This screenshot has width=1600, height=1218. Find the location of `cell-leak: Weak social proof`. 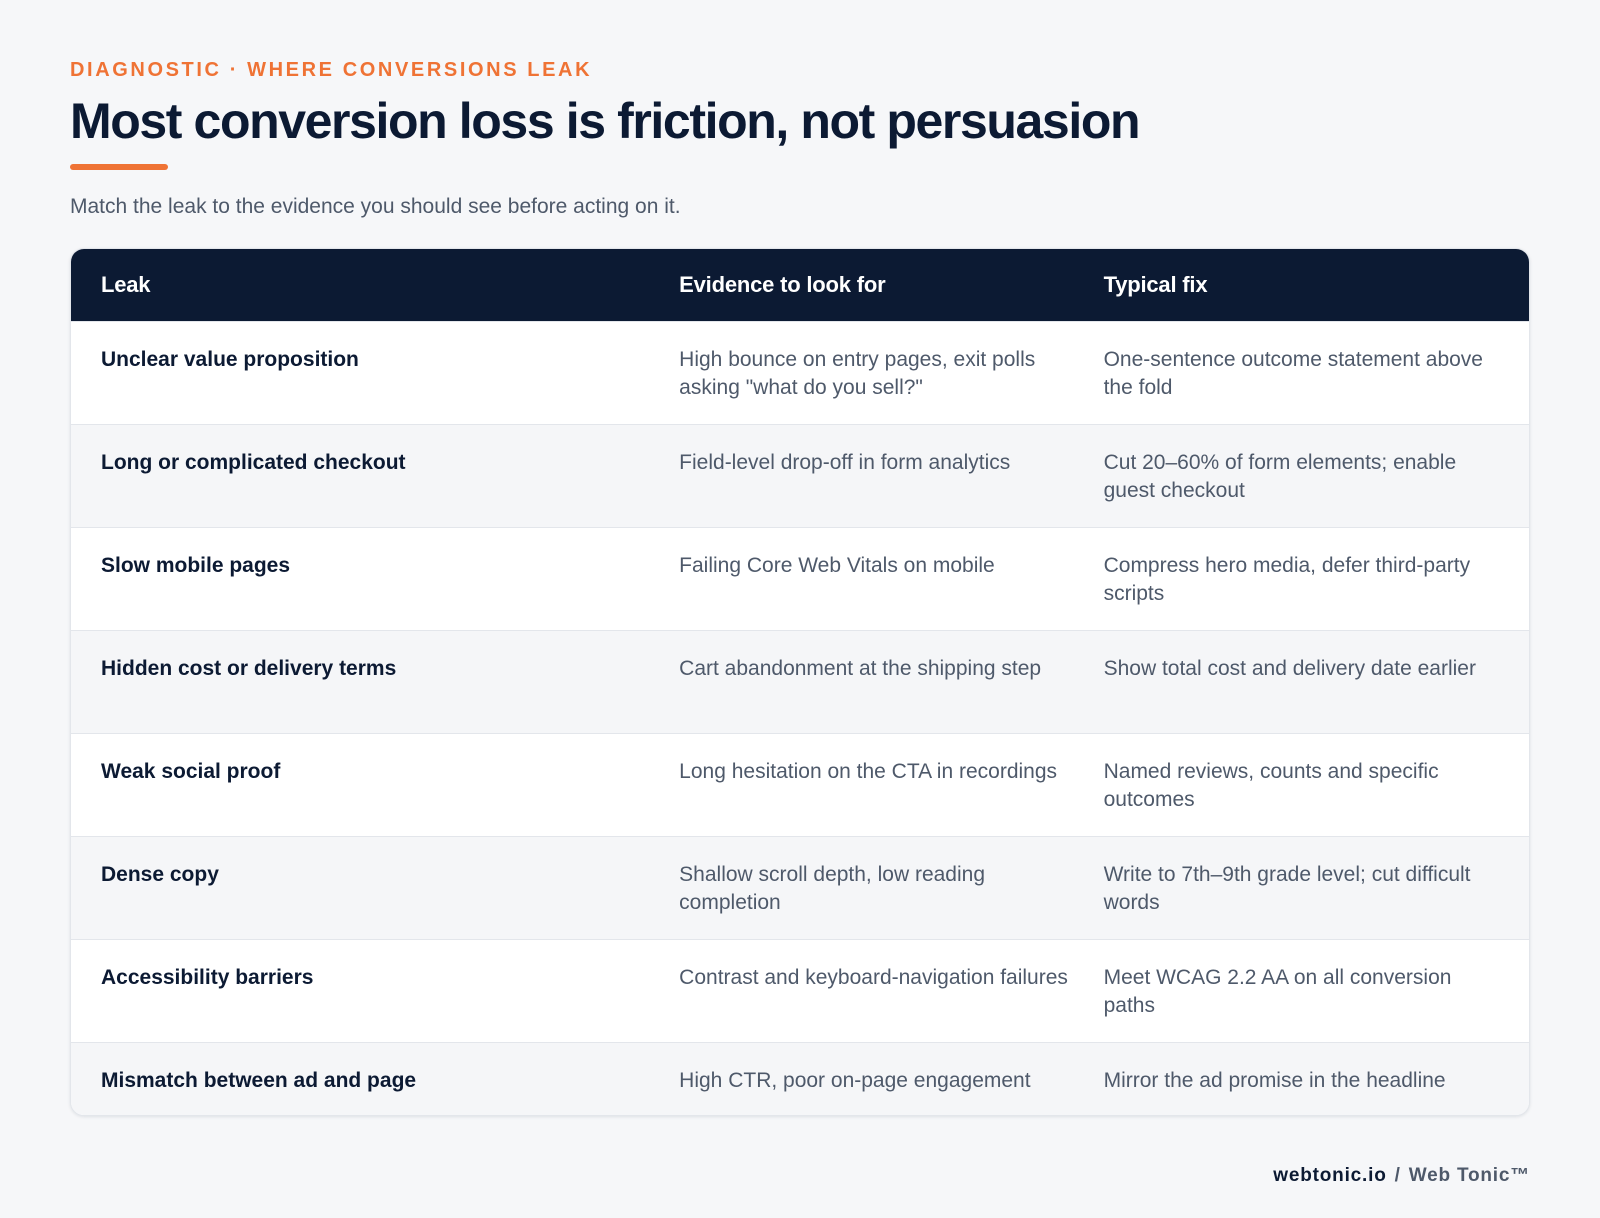

cell-leak: Weak social proof is located at coordinates (191, 771).